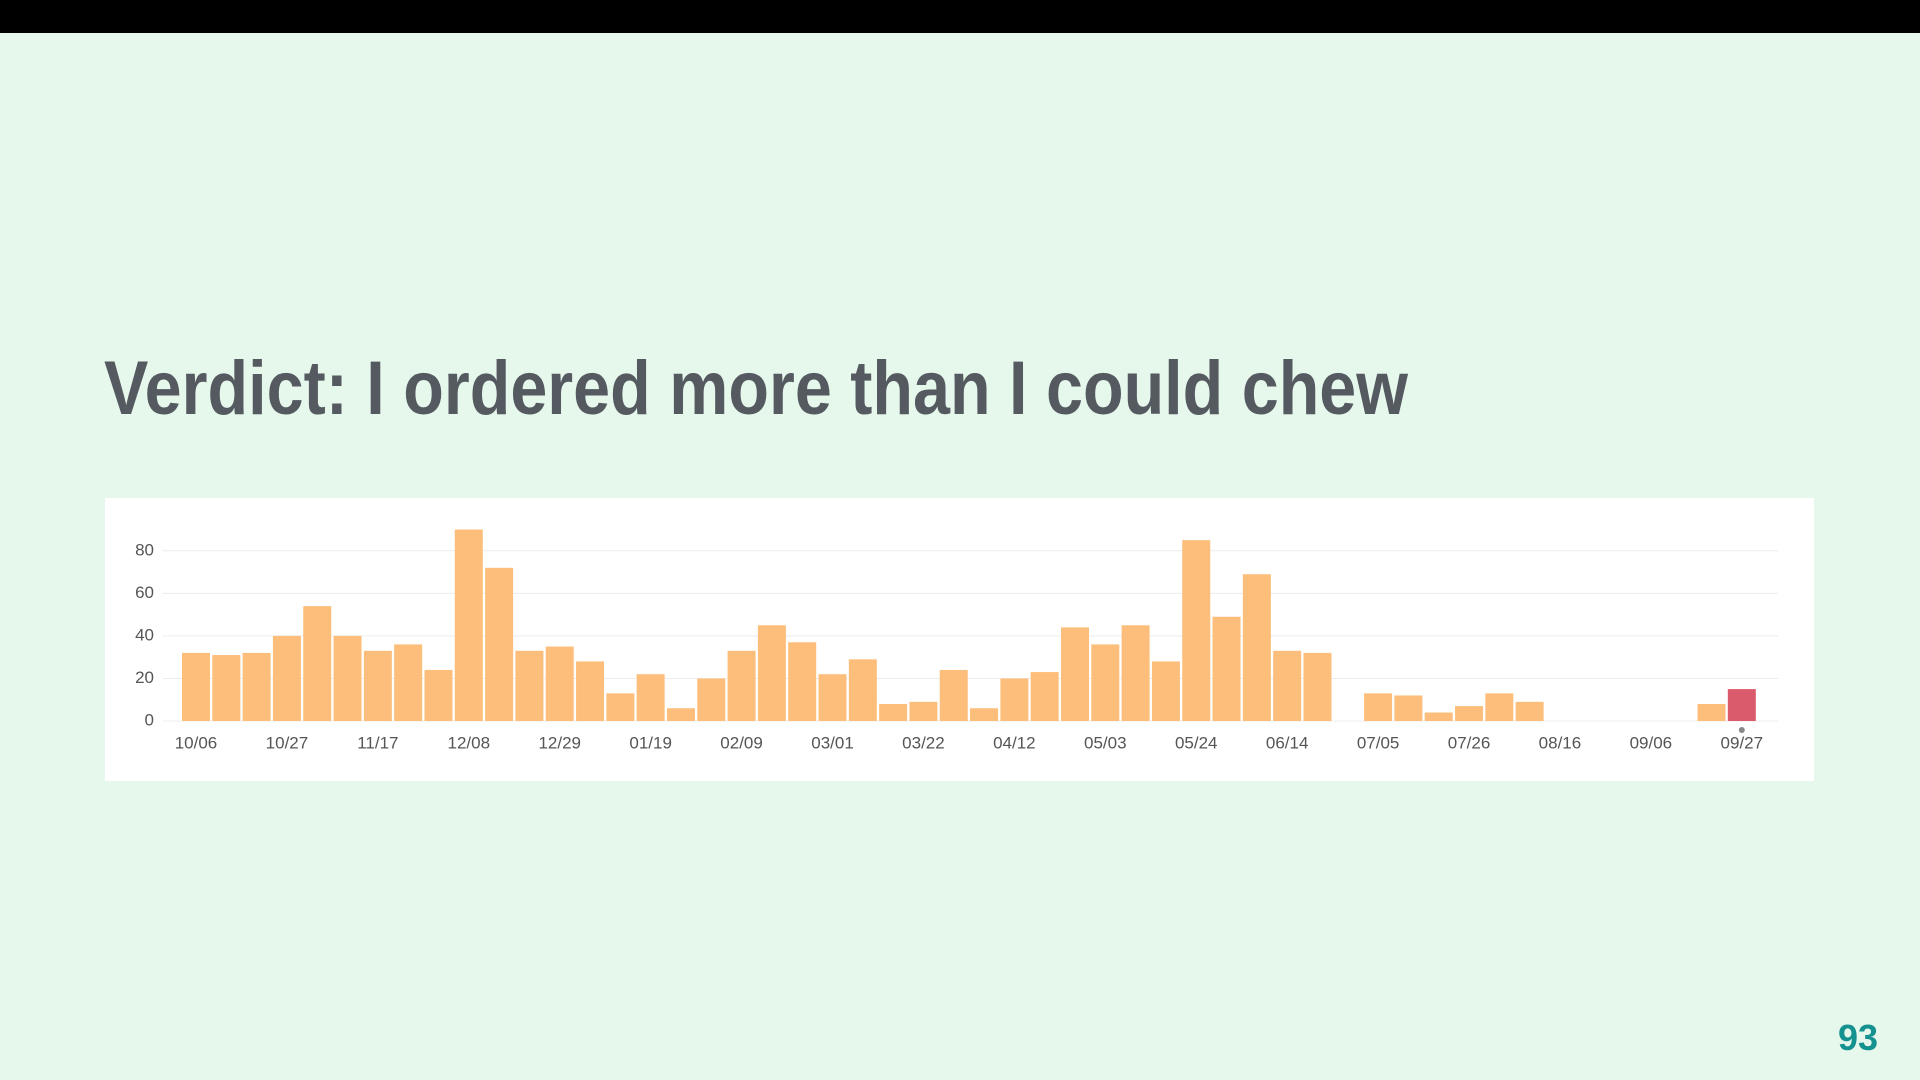  Describe the element at coordinates (832, 742) in the screenshot. I see `x-tick-label: 03/01` at that location.